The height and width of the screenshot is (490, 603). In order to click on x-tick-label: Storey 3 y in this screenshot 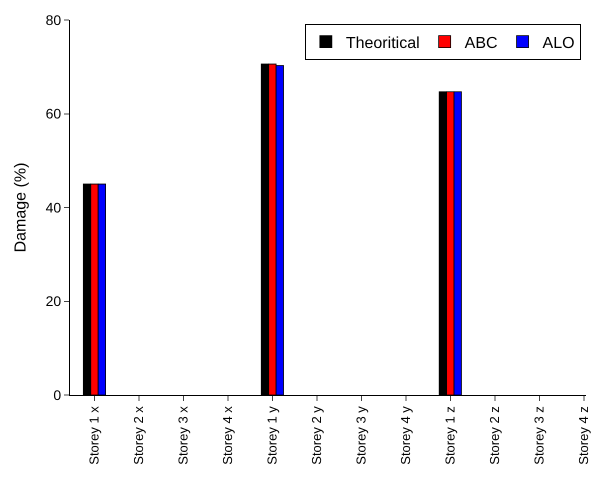, I will do `click(361, 435)`.